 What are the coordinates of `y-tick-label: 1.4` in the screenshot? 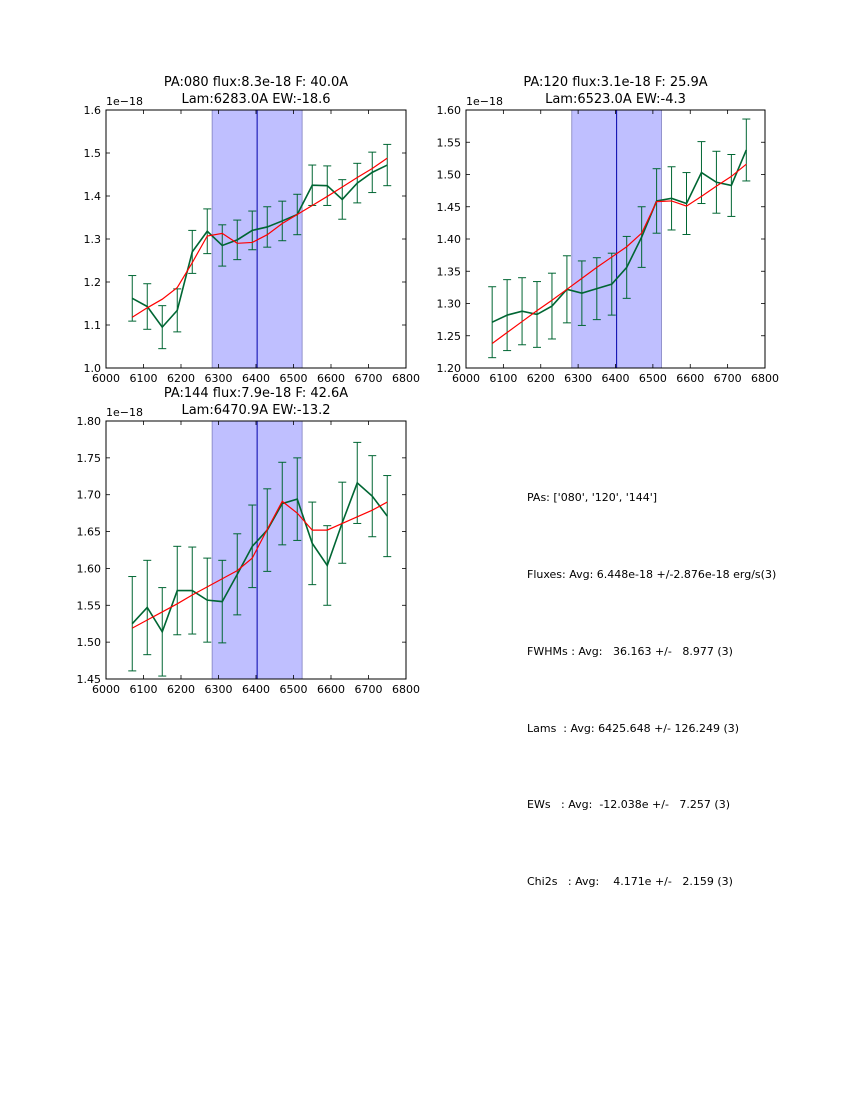 It's located at (93, 196).